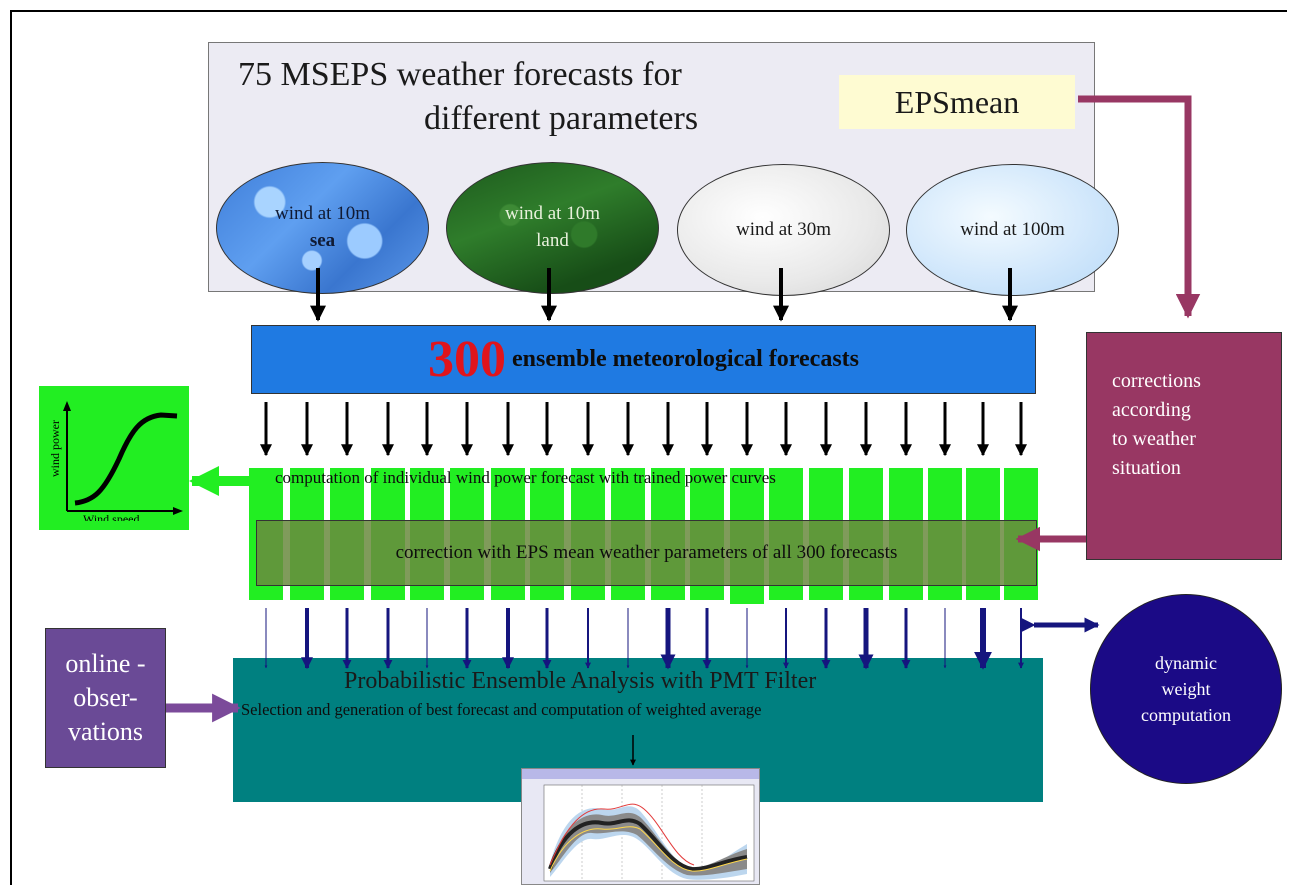 The image size is (1289, 885). I want to click on epsmean-box: EPSmean, so click(957, 102).